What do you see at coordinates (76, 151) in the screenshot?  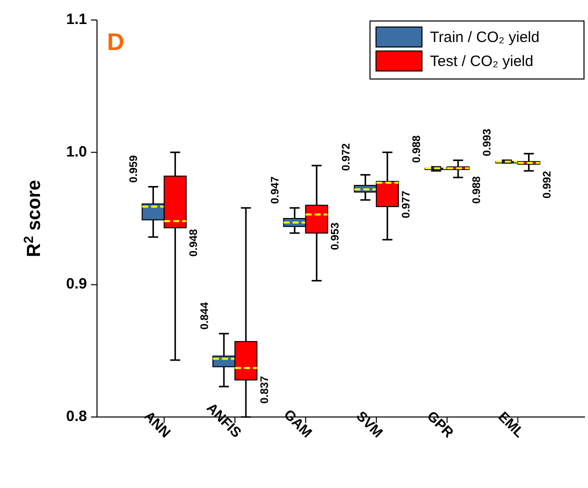 I see `y-tick-label: 1.0` at bounding box center [76, 151].